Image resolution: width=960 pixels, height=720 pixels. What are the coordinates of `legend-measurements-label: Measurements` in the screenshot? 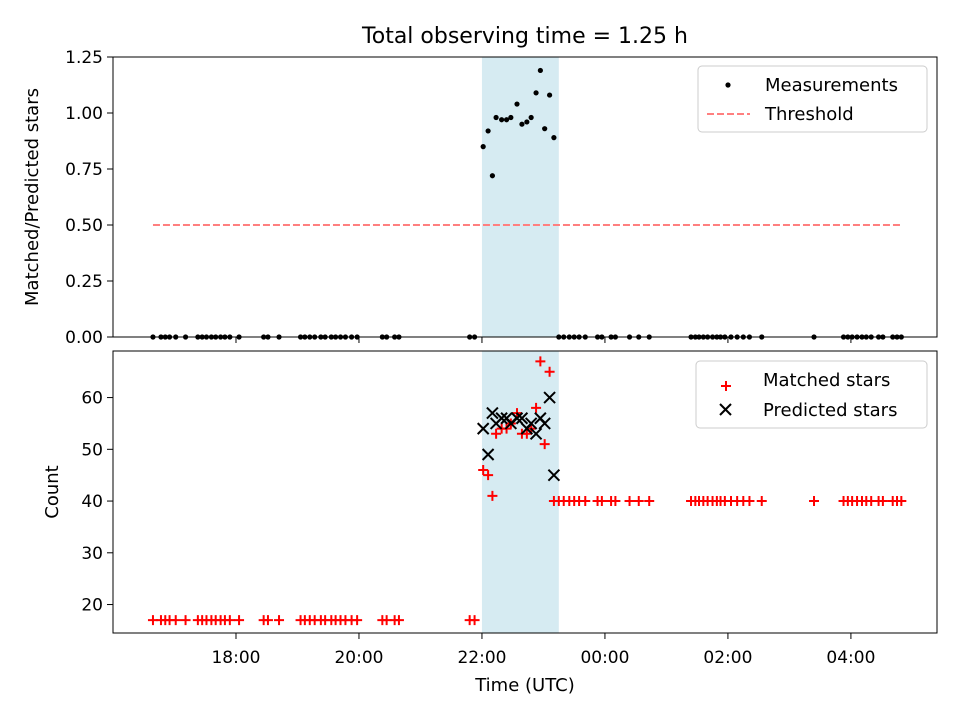 It's located at (831, 85).